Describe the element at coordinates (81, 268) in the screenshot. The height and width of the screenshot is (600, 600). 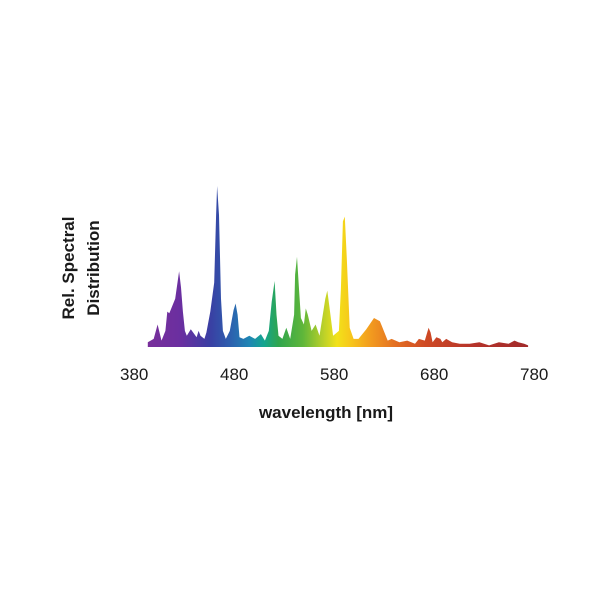
I see `y-axis-label: Rel. Spectral Distribution` at that location.